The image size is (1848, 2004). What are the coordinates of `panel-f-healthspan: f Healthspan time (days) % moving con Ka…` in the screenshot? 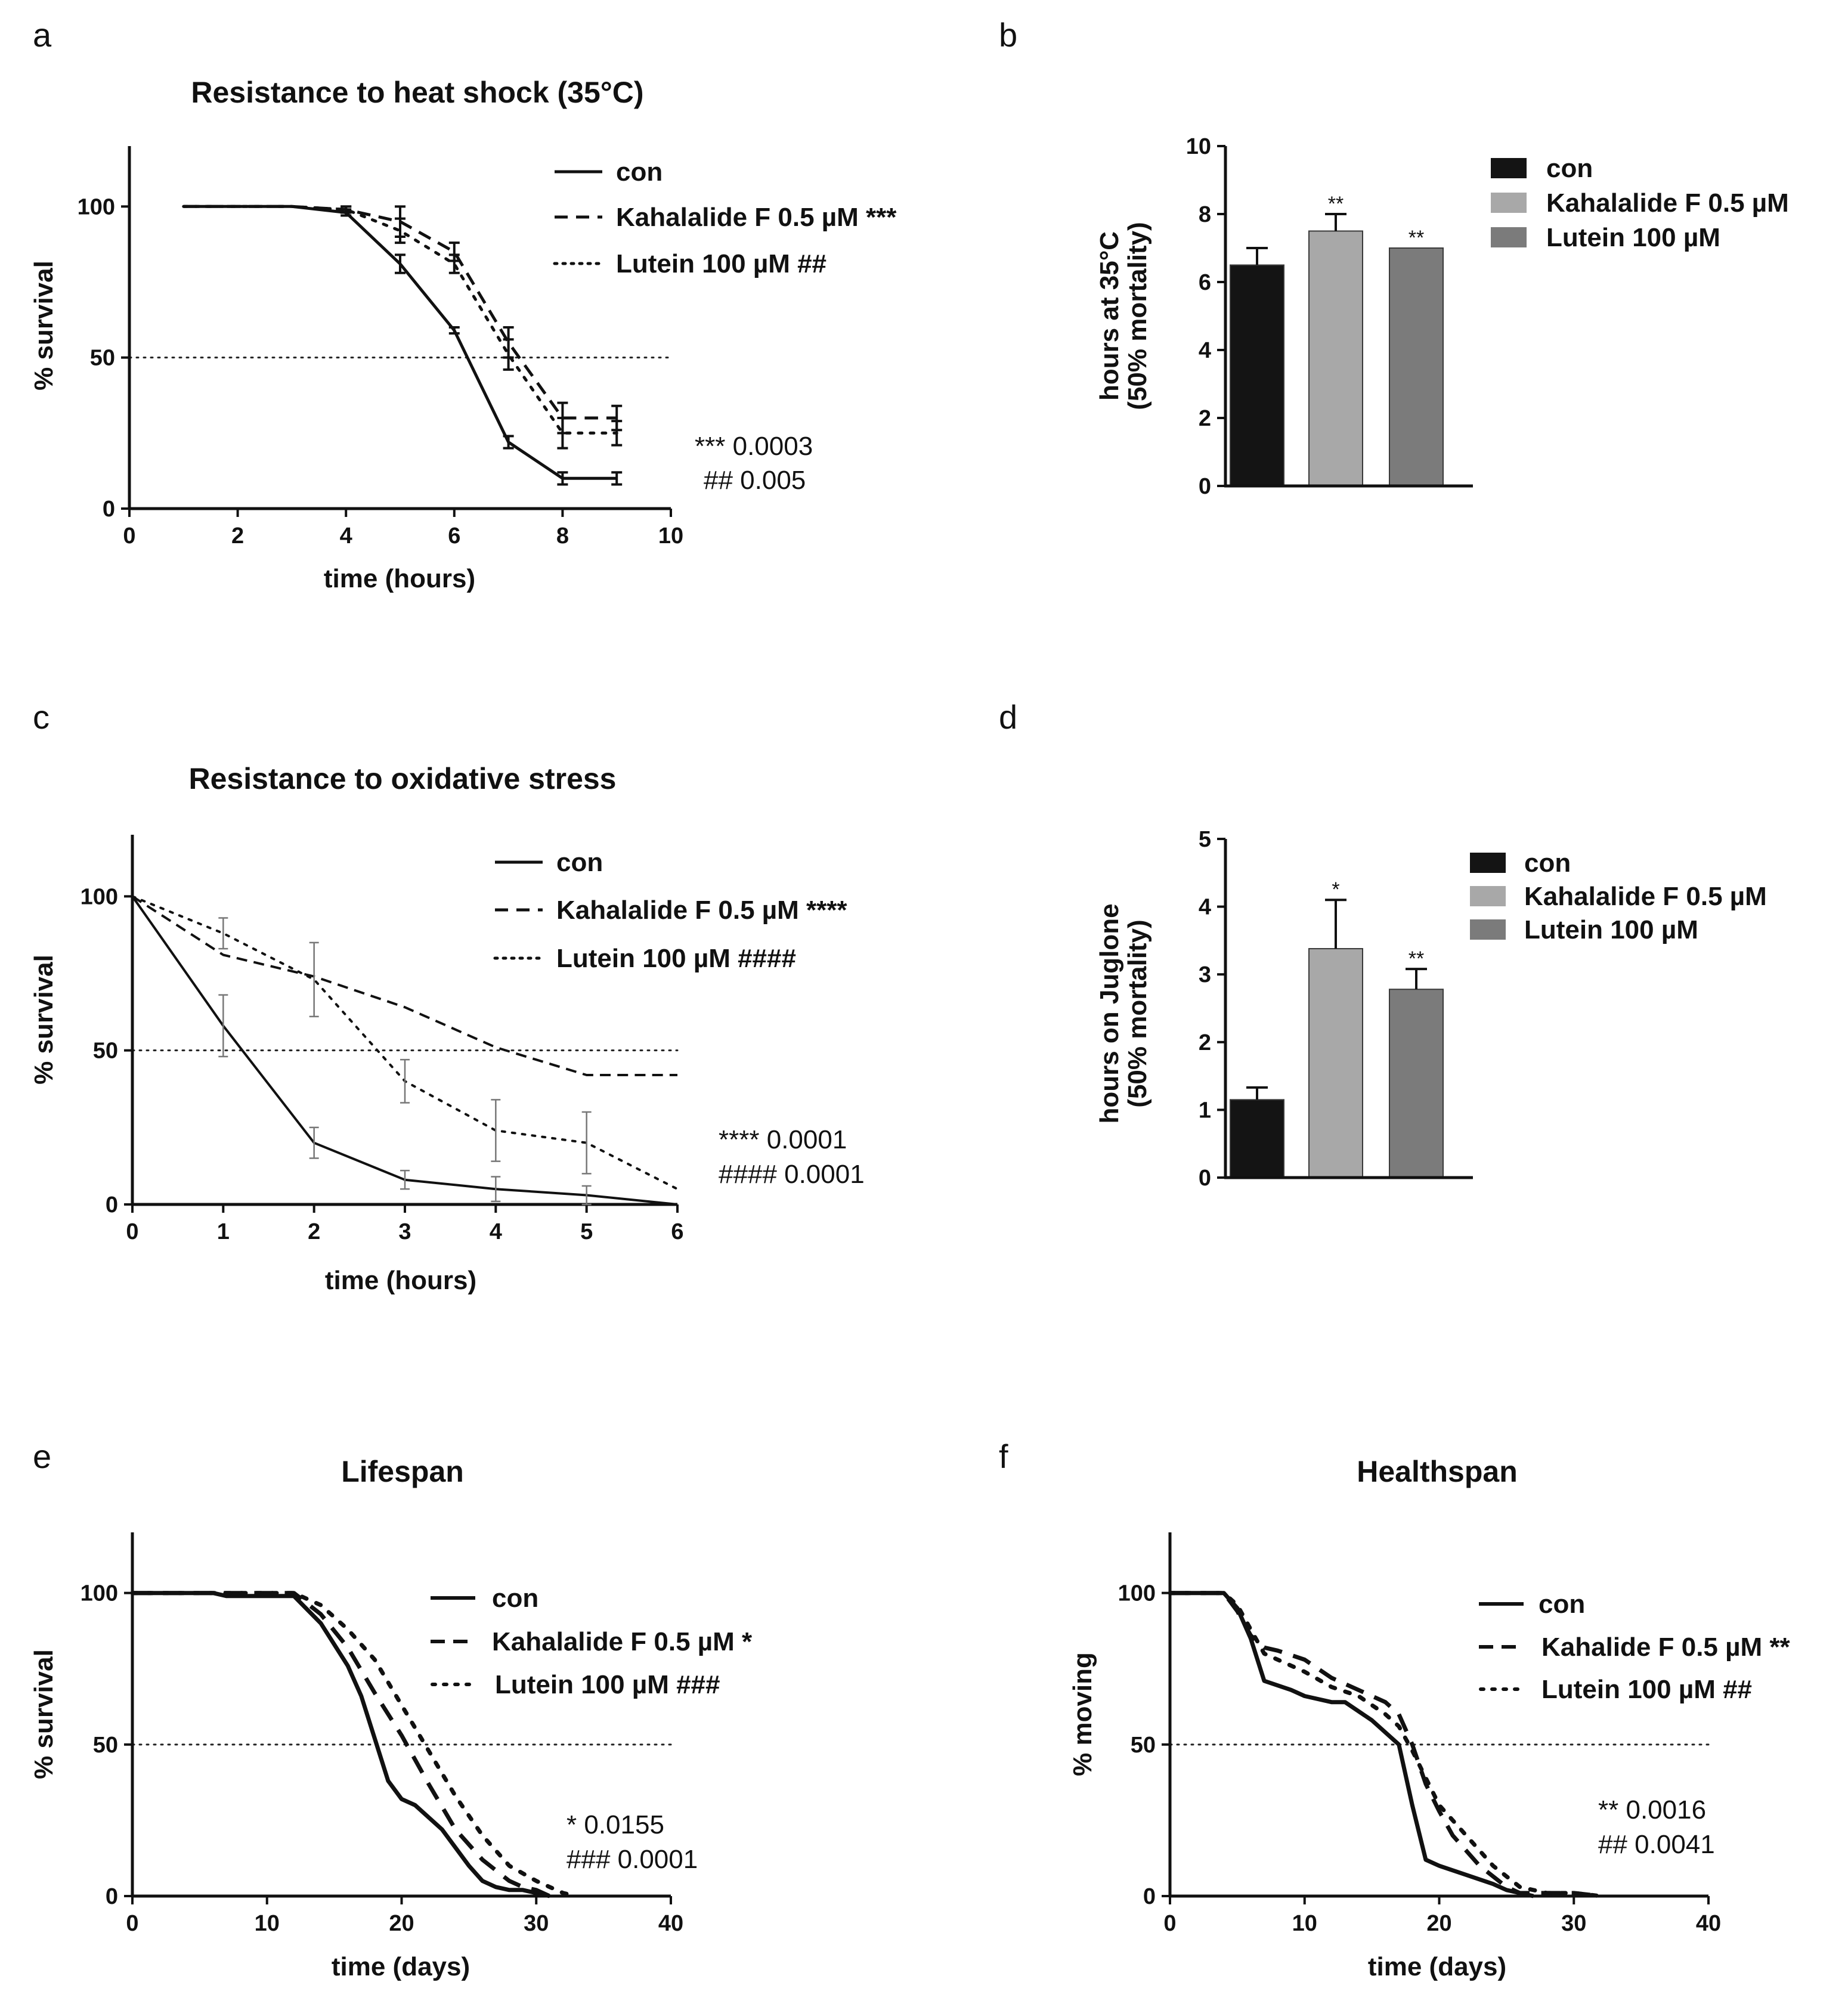 It's located at (1394, 1709).